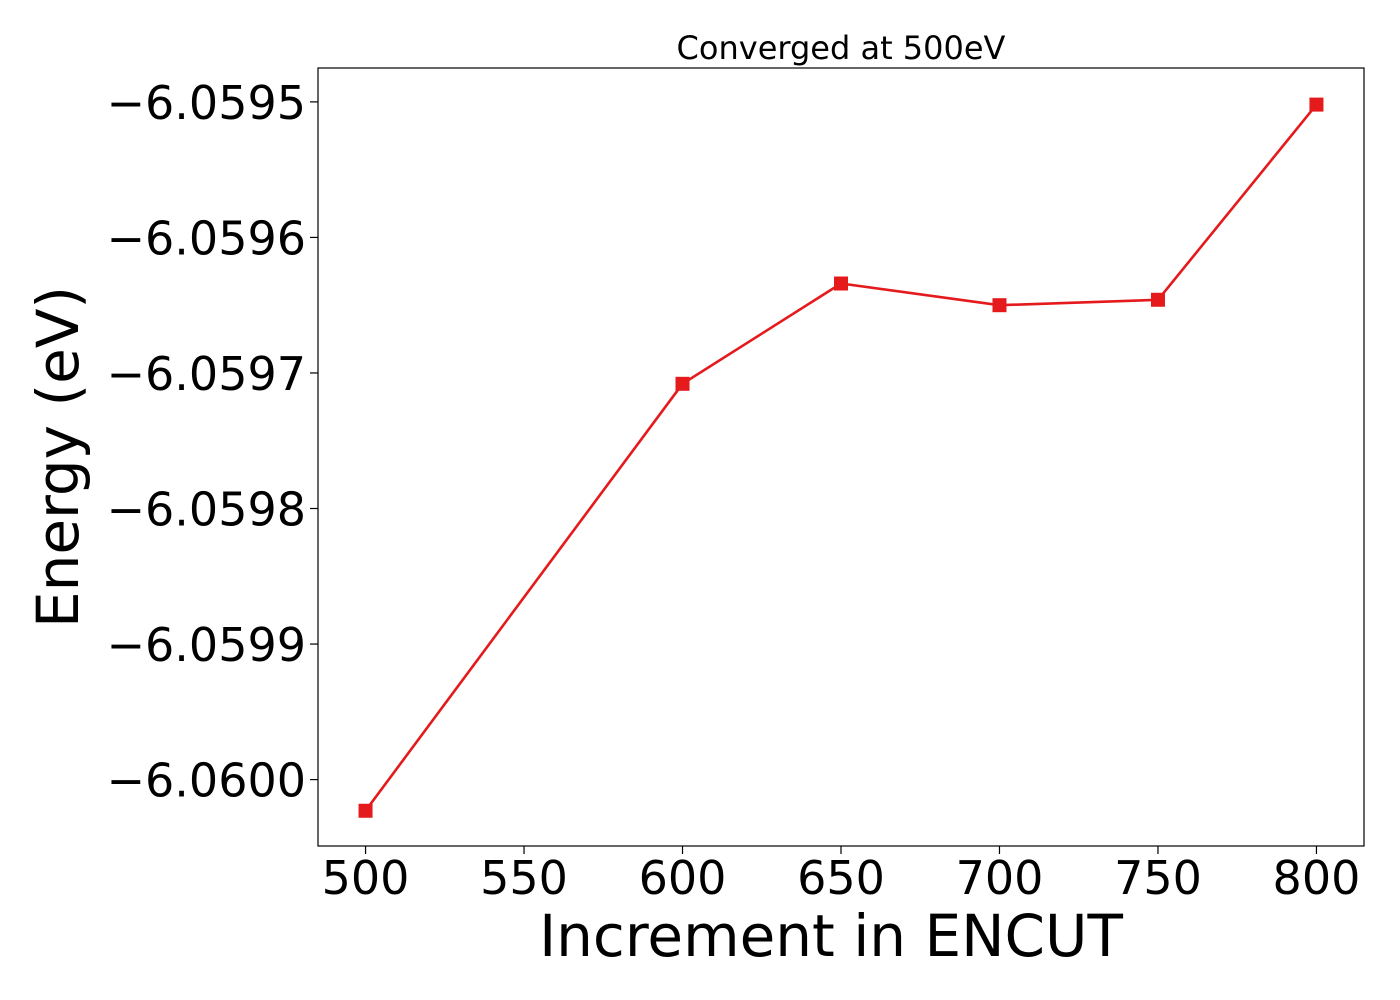 Image resolution: width=1400 pixels, height=1000 pixels. What do you see at coordinates (1000, 878) in the screenshot?
I see `x-tick-label: 700` at bounding box center [1000, 878].